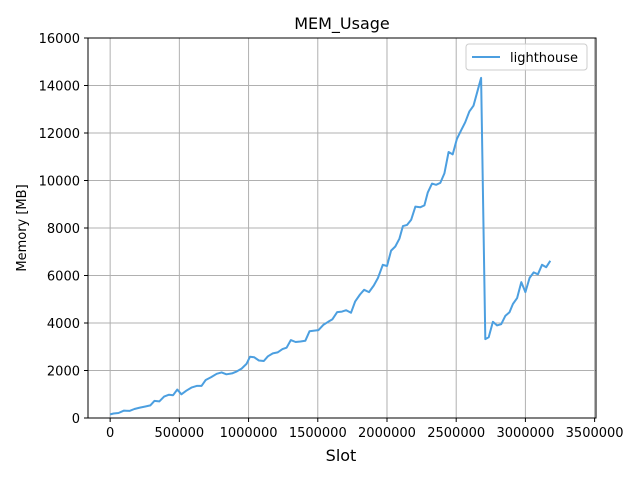  Describe the element at coordinates (249, 433) in the screenshot. I see `x-tick-label: 1000000` at that location.